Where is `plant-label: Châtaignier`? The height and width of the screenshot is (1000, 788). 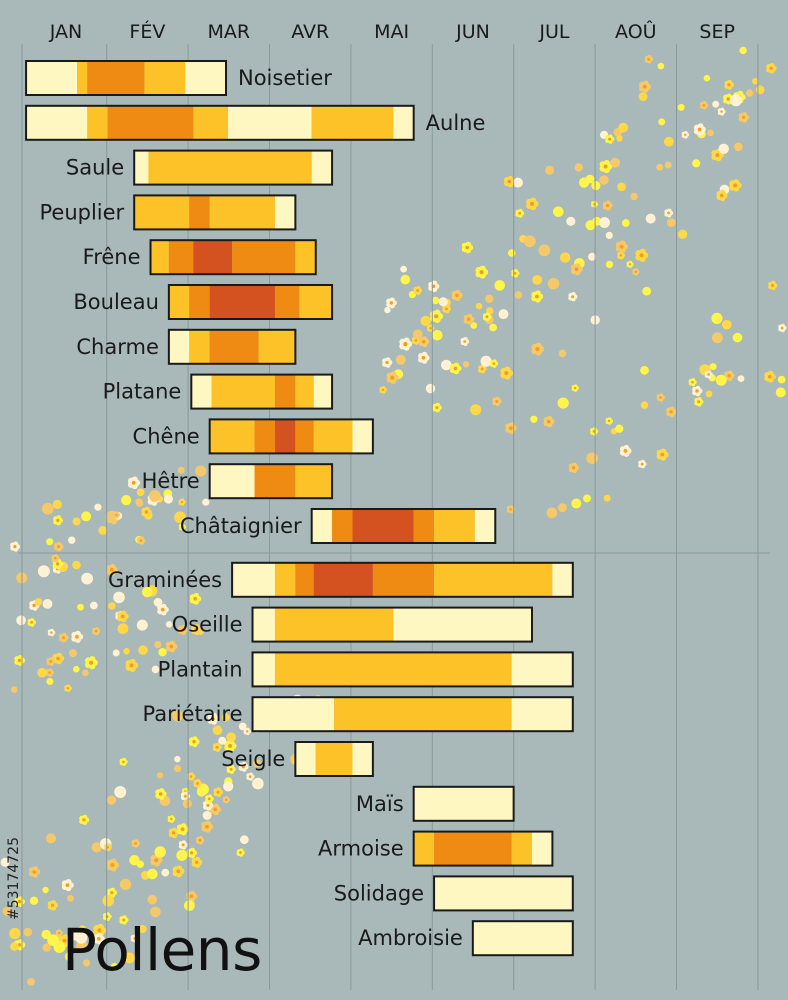
plant-label: Châtaignier is located at coordinates (241, 526).